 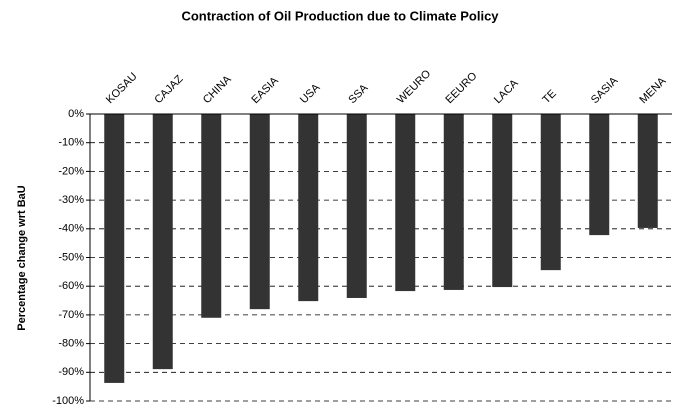 What do you see at coordinates (652, 90) in the screenshot?
I see `x-tick-label: MENA` at bounding box center [652, 90].